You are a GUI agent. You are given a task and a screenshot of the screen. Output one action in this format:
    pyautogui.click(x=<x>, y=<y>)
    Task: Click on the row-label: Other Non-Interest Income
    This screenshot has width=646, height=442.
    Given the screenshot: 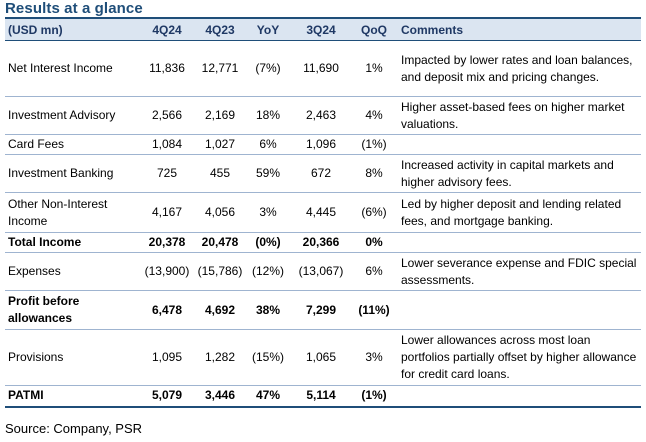 What is the action you would take?
    pyautogui.click(x=58, y=212)
    